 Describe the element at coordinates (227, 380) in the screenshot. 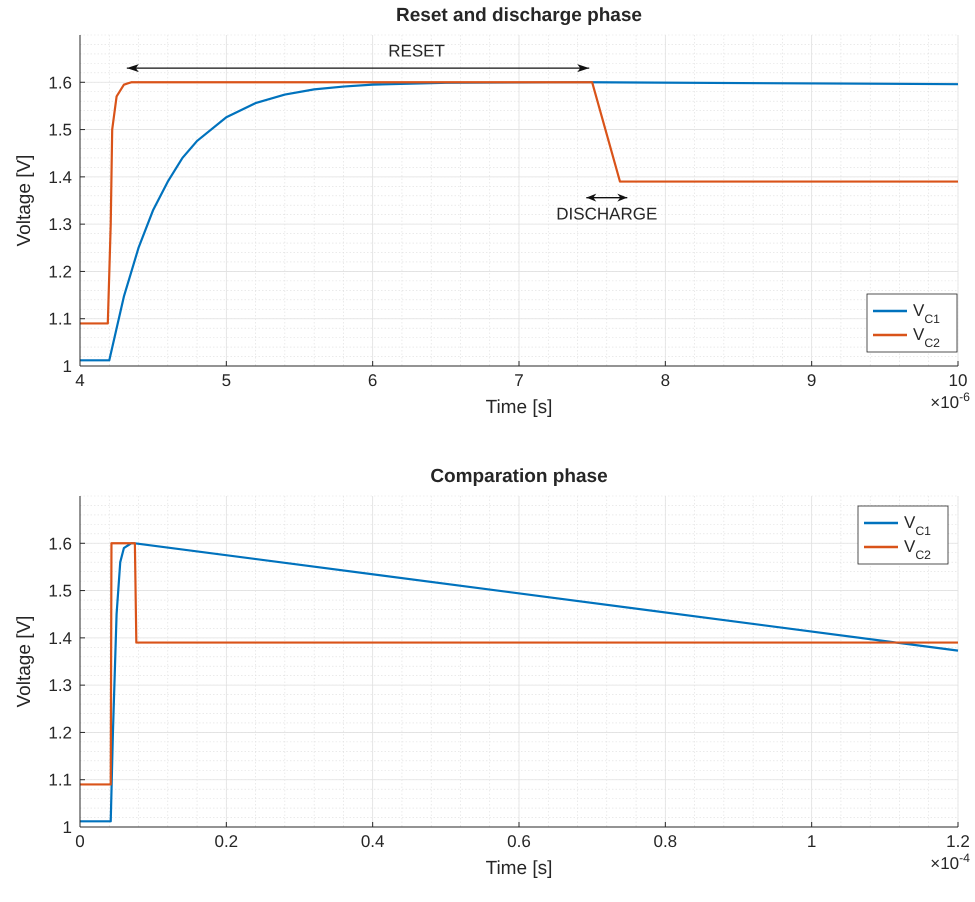

I see `x-tick-label: 5` at that location.